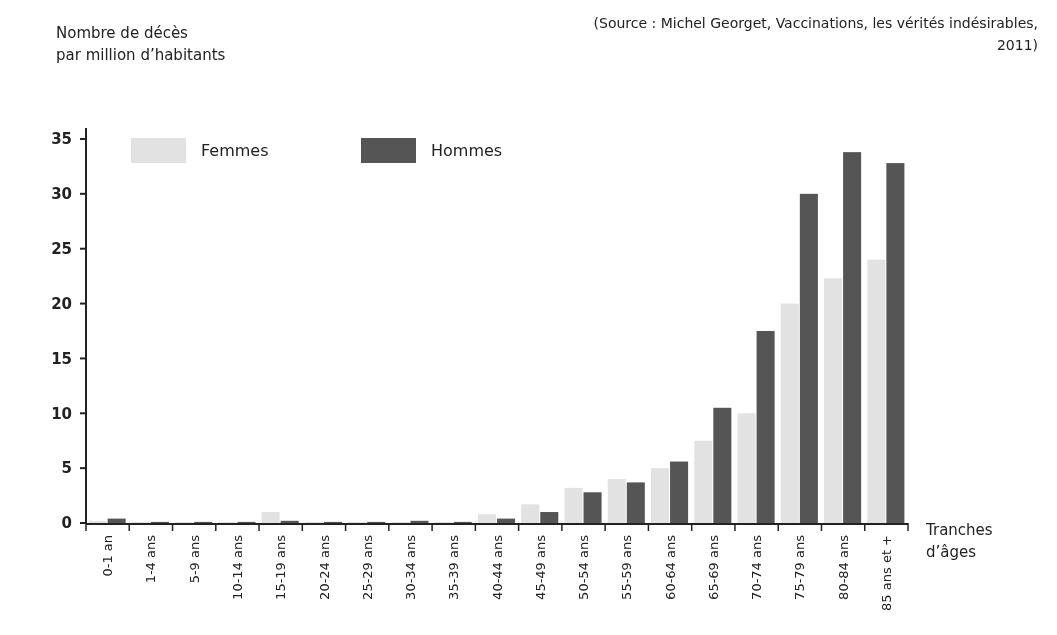 The height and width of the screenshot is (635, 1057). I want to click on y-tick-label: 35, so click(61, 139).